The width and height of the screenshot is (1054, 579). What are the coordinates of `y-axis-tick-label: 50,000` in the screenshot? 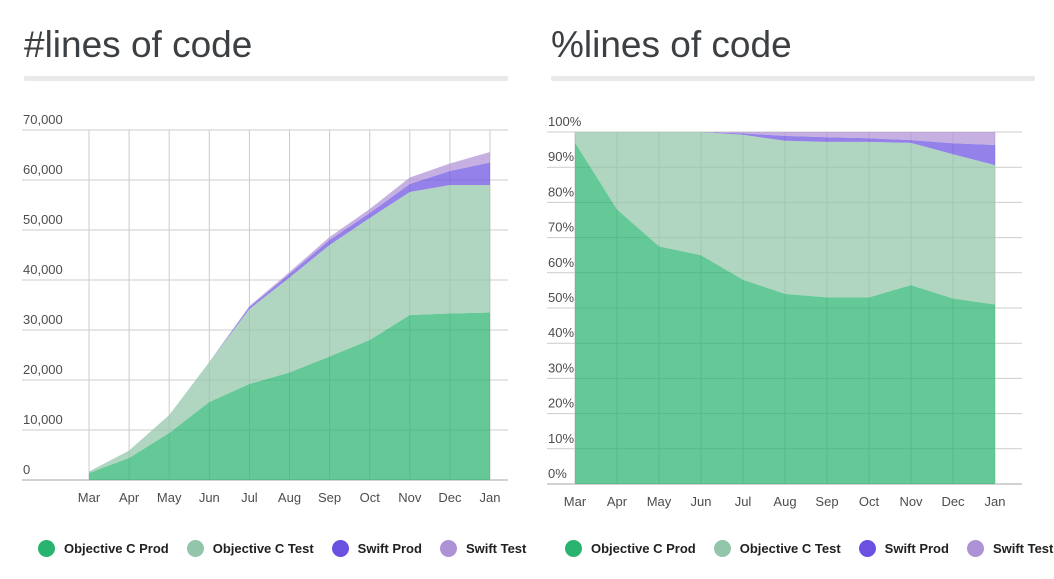 It's located at (43, 219).